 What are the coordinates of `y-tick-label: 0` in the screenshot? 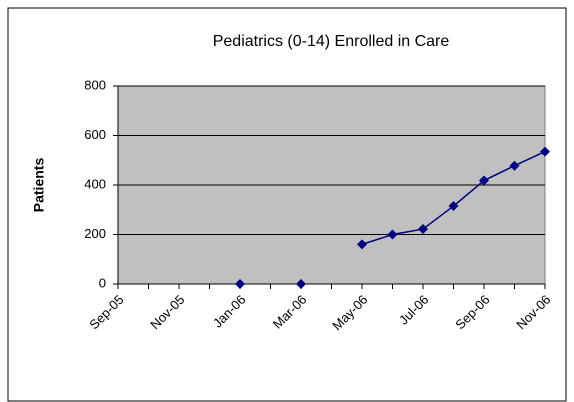 It's located at (102, 282).